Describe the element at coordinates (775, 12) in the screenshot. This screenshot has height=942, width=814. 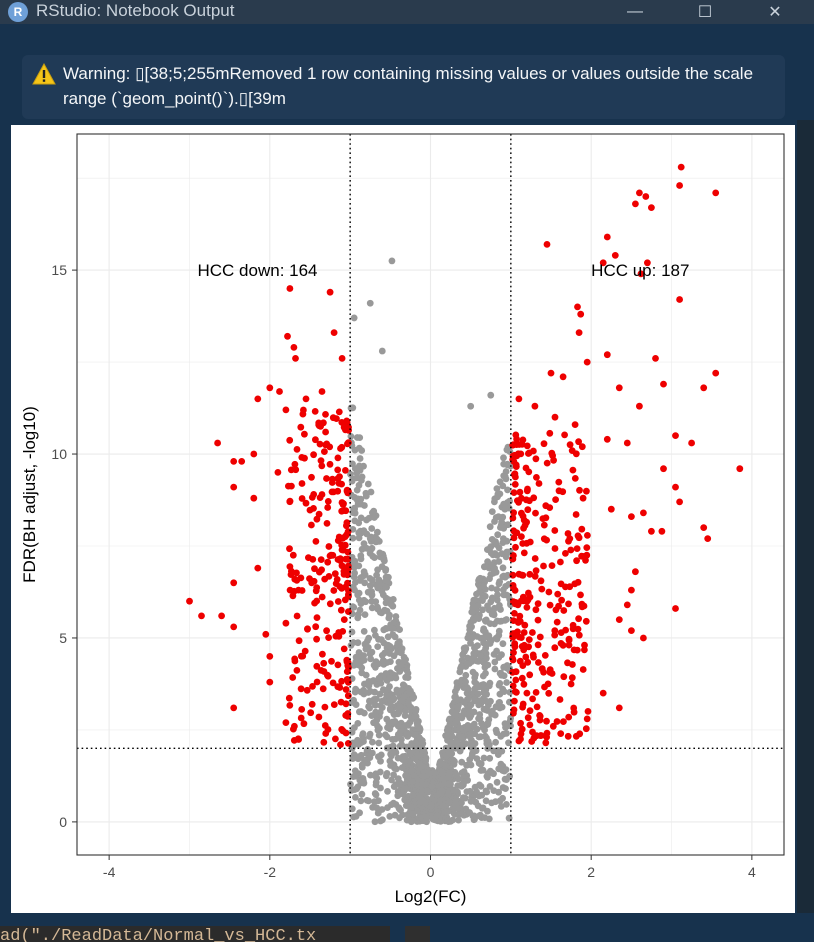
I see `close-button: ✕` at that location.